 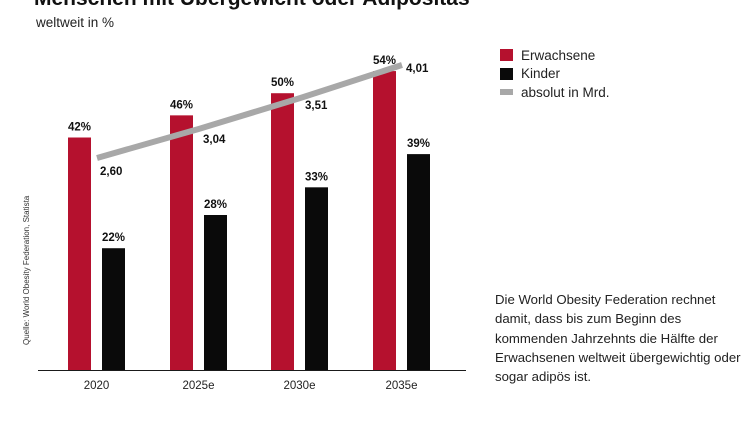 I want to click on legend-label-children: Kinder, so click(x=541, y=74).